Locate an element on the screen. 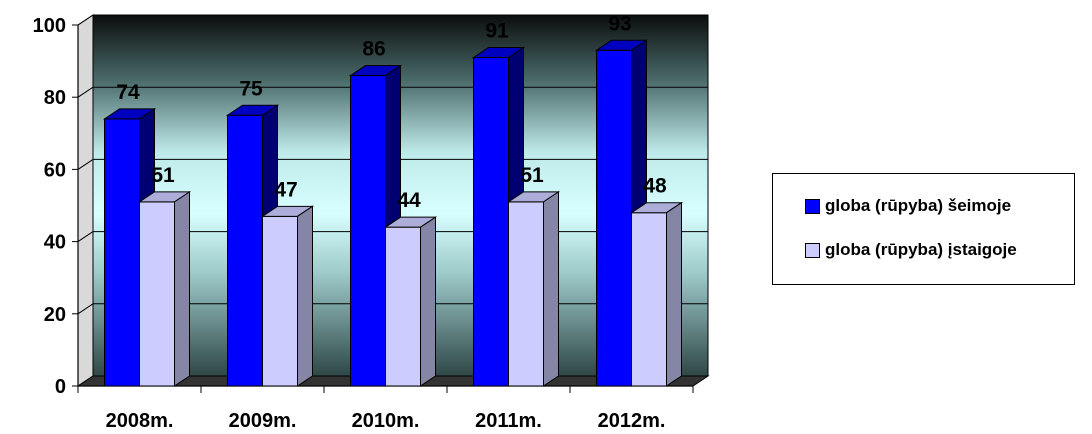 The image size is (1092, 434). x-tick-label: 2009m. is located at coordinates (263, 421).